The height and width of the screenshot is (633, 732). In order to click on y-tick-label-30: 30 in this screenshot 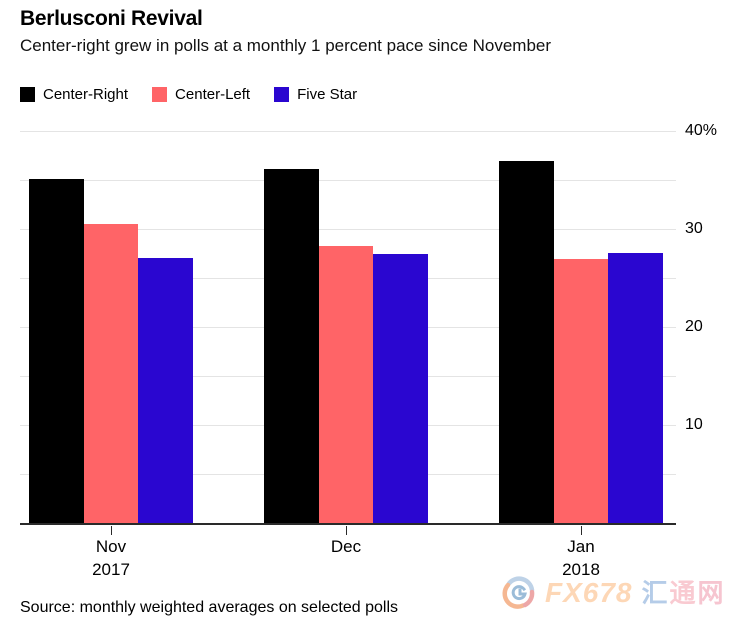, I will do `click(694, 229)`.